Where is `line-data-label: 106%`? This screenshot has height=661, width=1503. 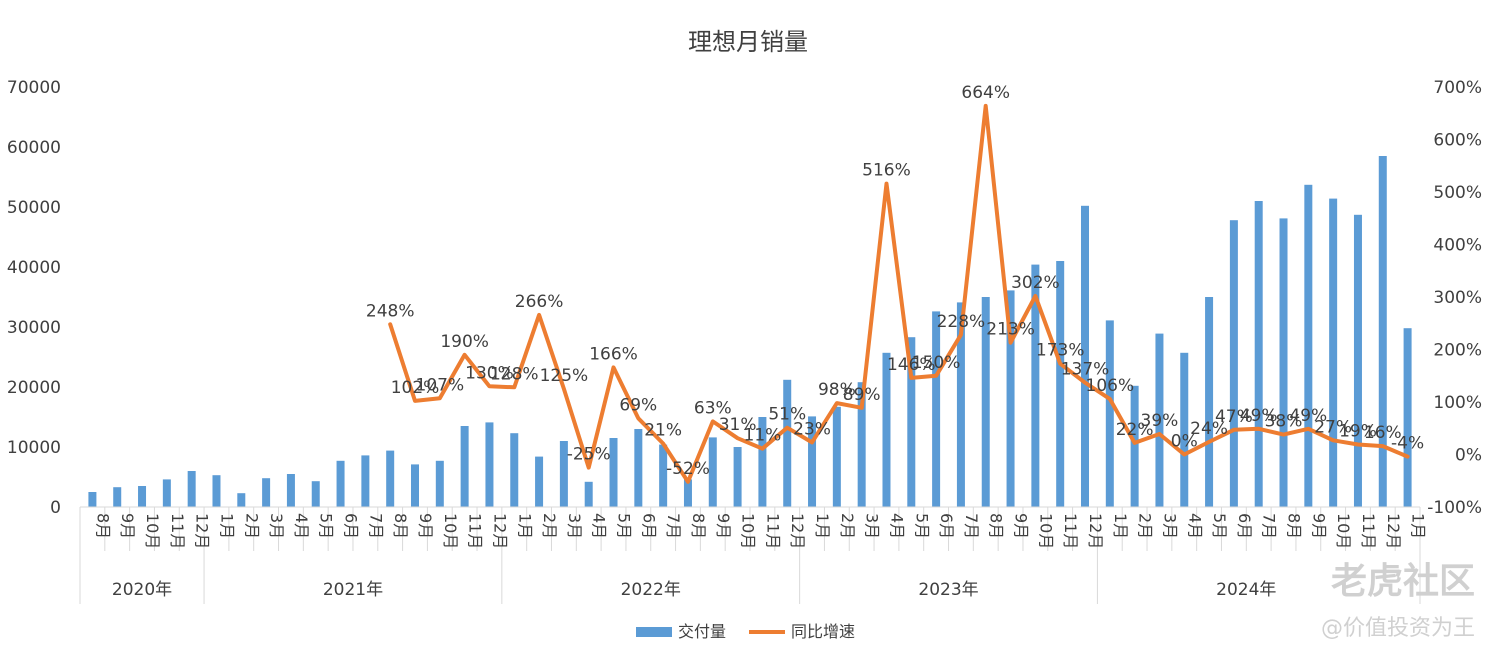 line-data-label: 106% is located at coordinates (1110, 386).